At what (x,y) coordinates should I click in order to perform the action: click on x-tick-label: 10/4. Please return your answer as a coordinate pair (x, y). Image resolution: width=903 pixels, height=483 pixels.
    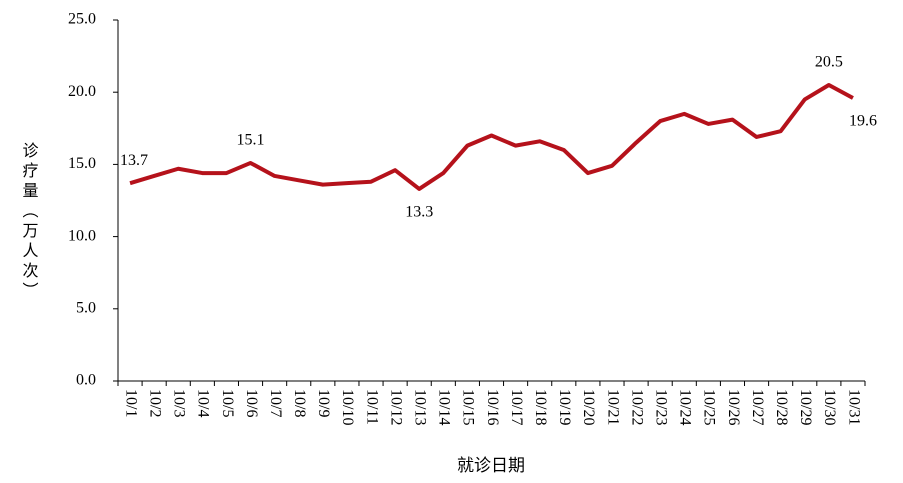
    Looking at the image, I should click on (203, 403).